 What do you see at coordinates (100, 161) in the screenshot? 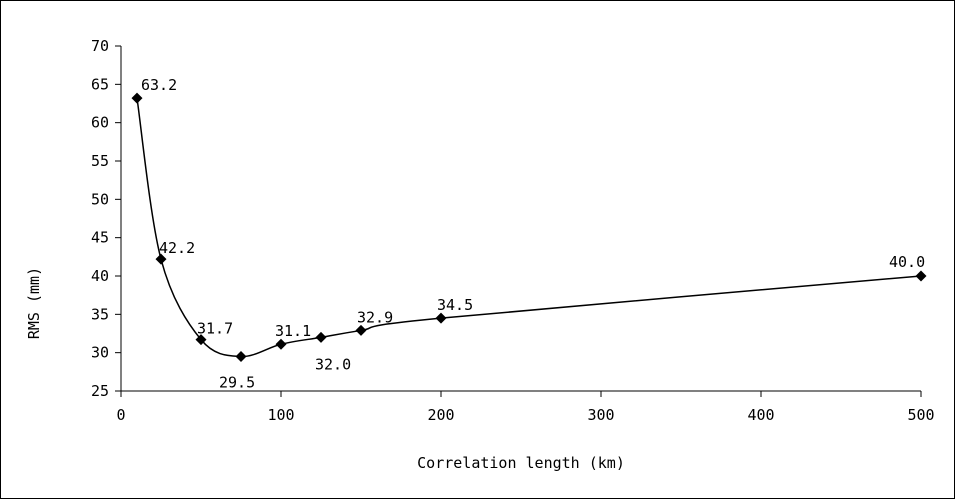
I see `y-tick-label: 55` at bounding box center [100, 161].